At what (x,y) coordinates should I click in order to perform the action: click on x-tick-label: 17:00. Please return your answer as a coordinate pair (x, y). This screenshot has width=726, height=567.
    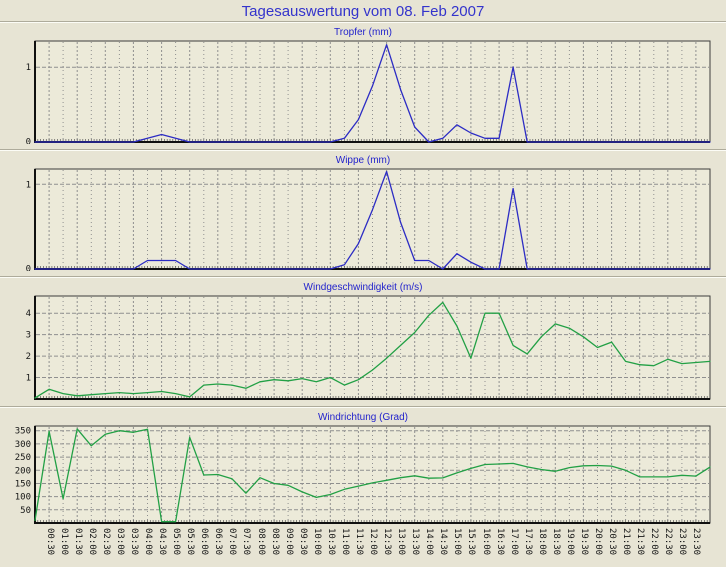
    Looking at the image, I should click on (513, 542).